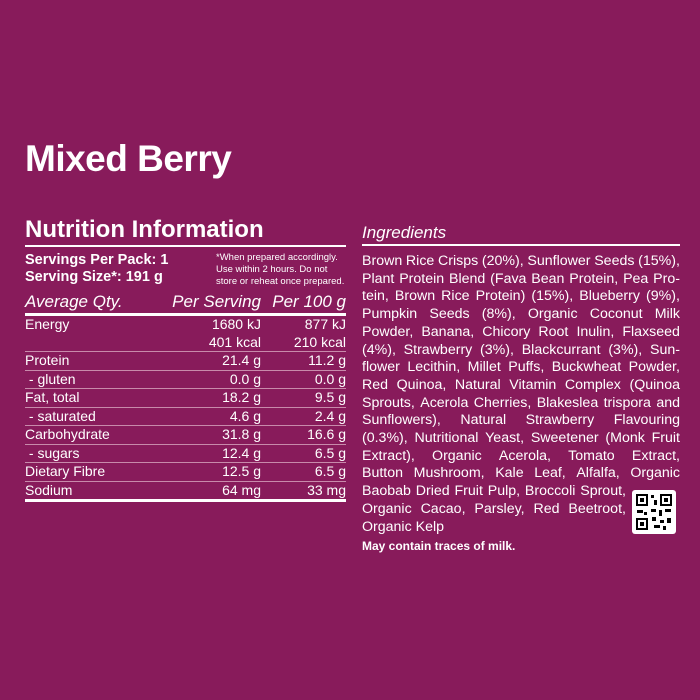  What do you see at coordinates (438, 349) in the screenshot?
I see `ingredient-word: Strawberry` at bounding box center [438, 349].